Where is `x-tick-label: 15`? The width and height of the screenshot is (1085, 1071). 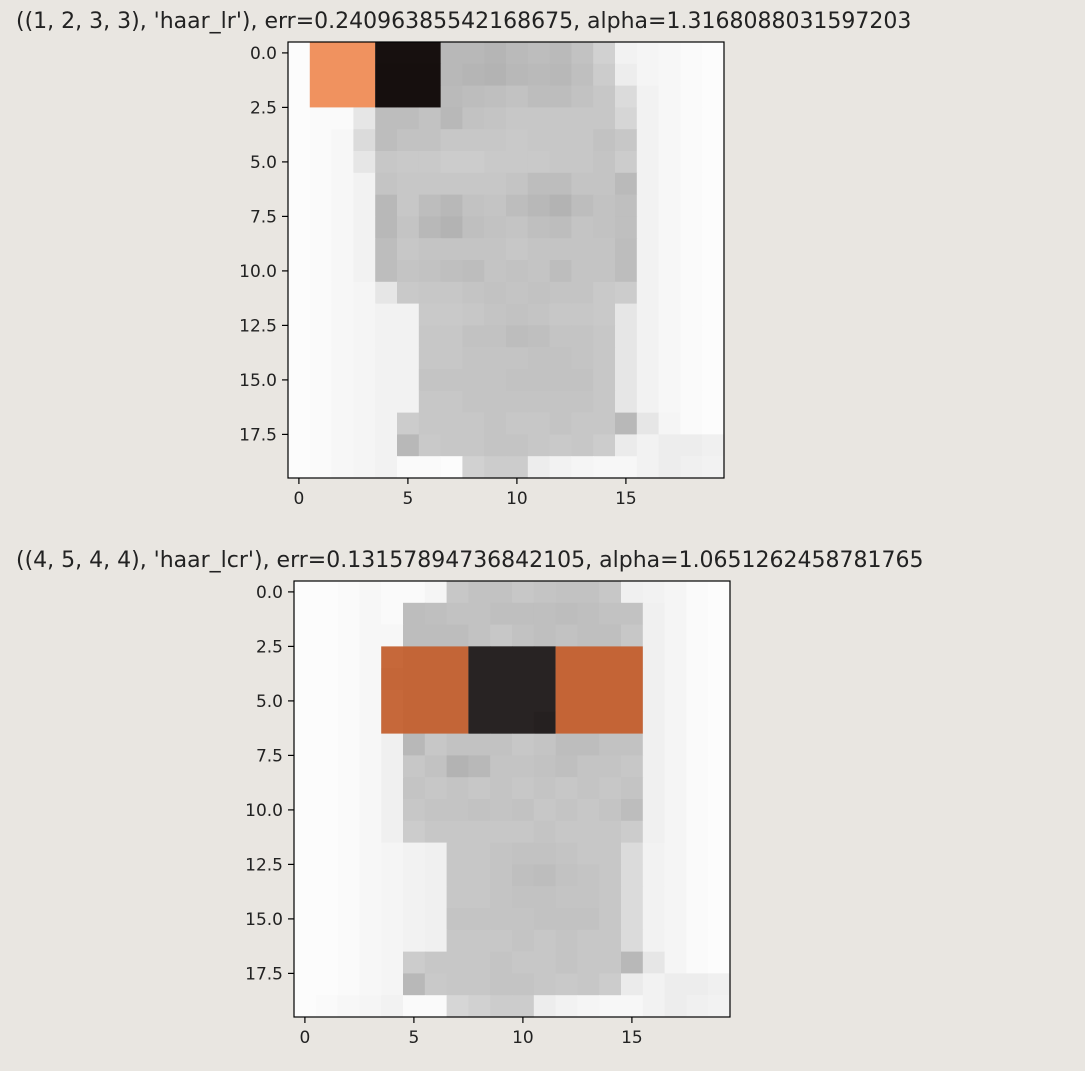 x-tick-label: 15 is located at coordinates (632, 1038).